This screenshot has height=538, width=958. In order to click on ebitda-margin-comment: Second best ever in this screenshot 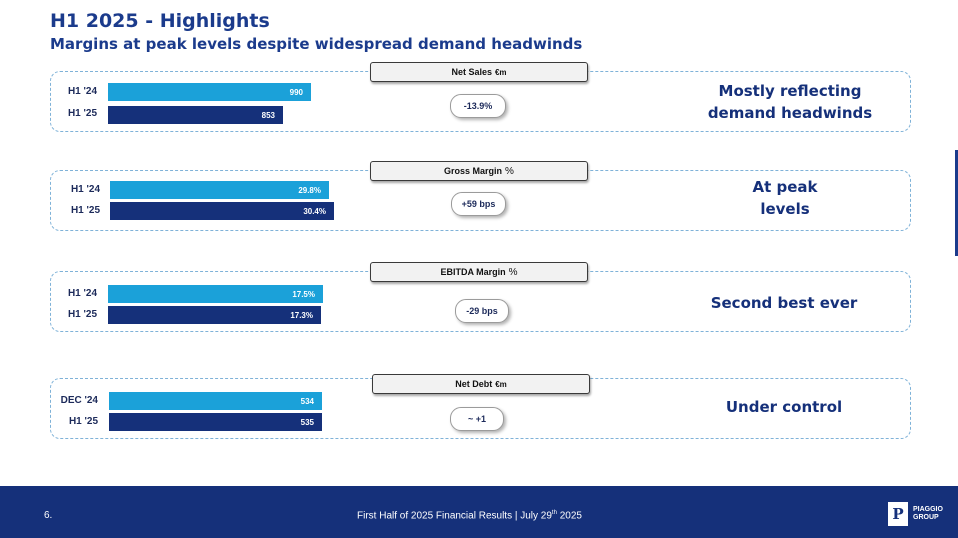, I will do `click(784, 303)`.